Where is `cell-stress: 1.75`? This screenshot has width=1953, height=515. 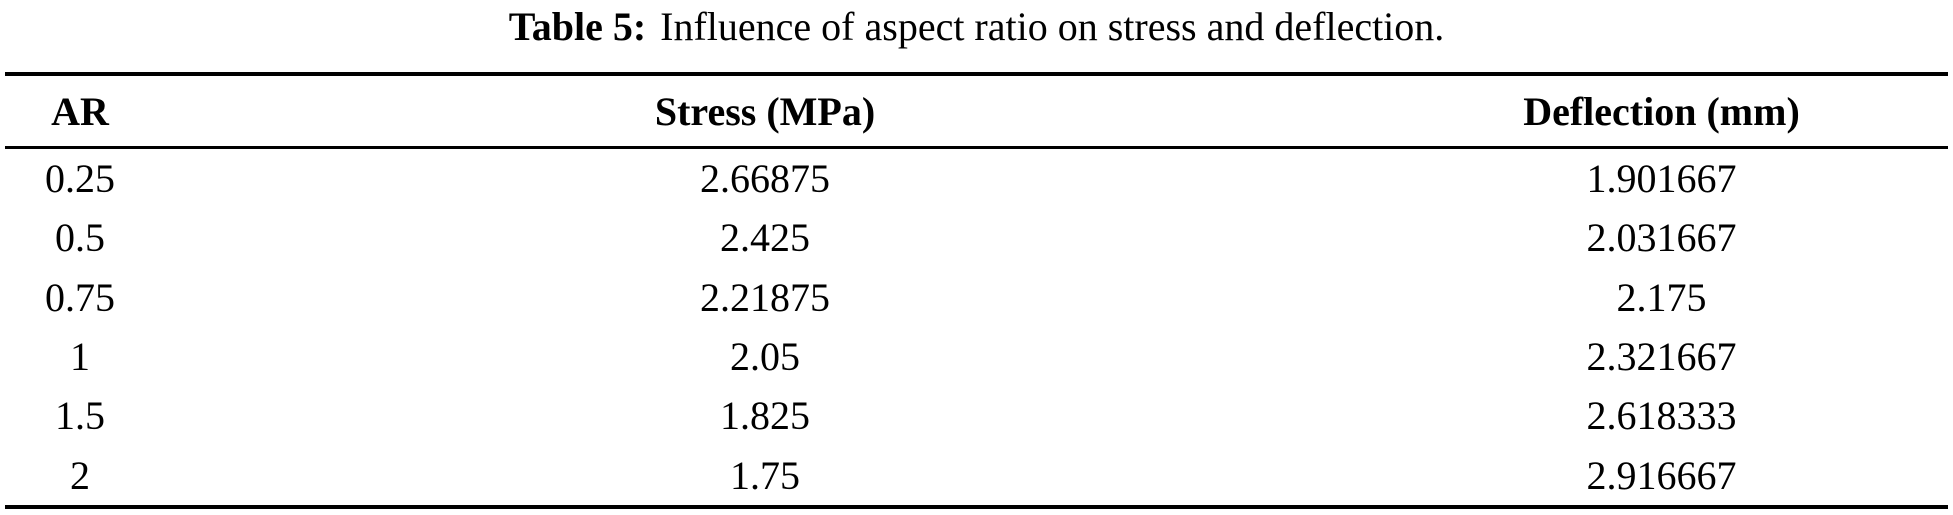
cell-stress: 1.75 is located at coordinates (765, 477).